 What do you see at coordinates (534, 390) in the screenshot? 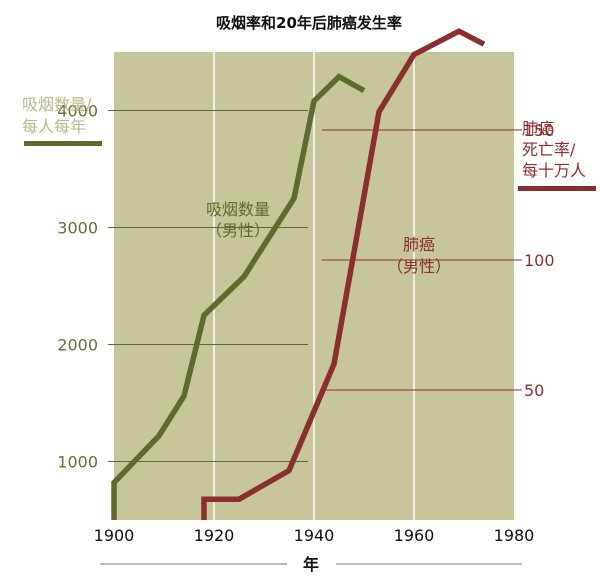
I see `right-tick-label-50: 50` at bounding box center [534, 390].